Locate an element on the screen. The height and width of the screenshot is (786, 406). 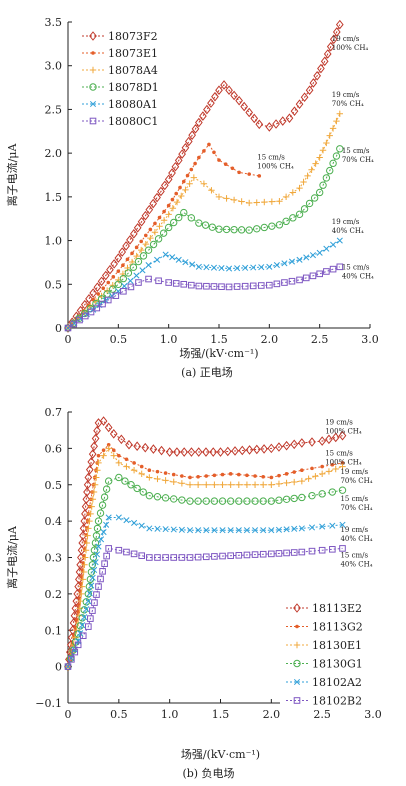
y-tick-label: 2.0 is located at coordinates (54, 153).